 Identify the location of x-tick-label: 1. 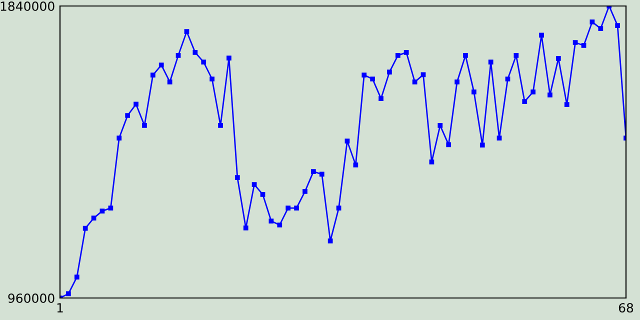
(60, 307).